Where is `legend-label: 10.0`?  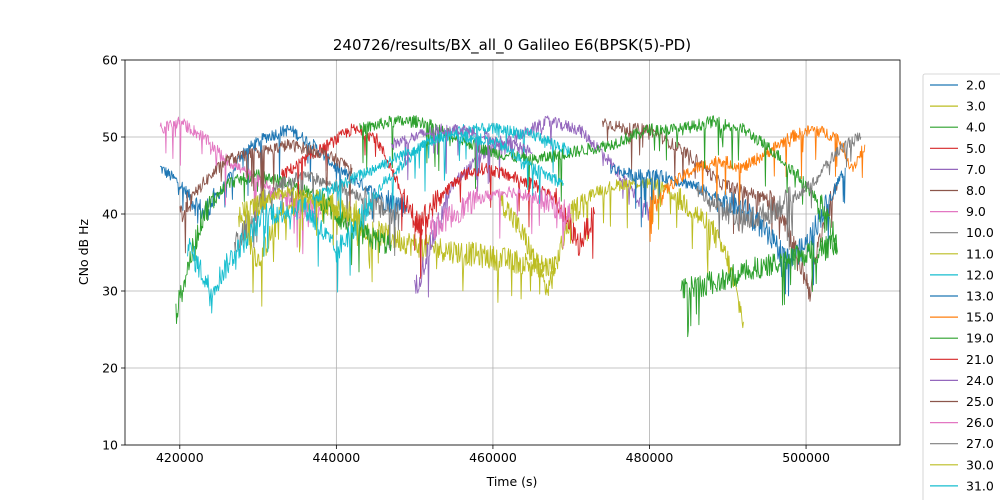
legend-label: 10.0 is located at coordinates (980, 232).